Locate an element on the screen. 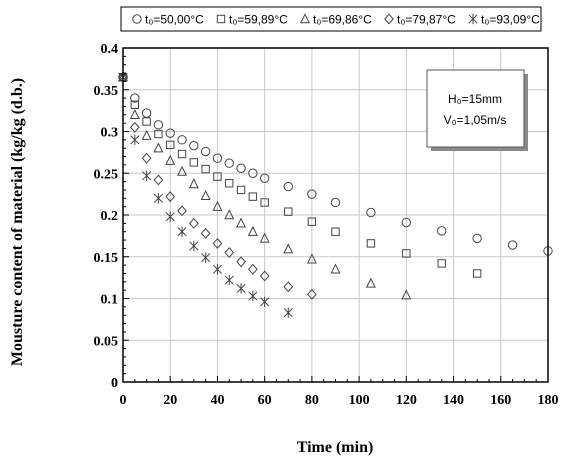 Image resolution: width=566 pixels, height=463 pixels. x-tick-label: 120 is located at coordinates (406, 400).